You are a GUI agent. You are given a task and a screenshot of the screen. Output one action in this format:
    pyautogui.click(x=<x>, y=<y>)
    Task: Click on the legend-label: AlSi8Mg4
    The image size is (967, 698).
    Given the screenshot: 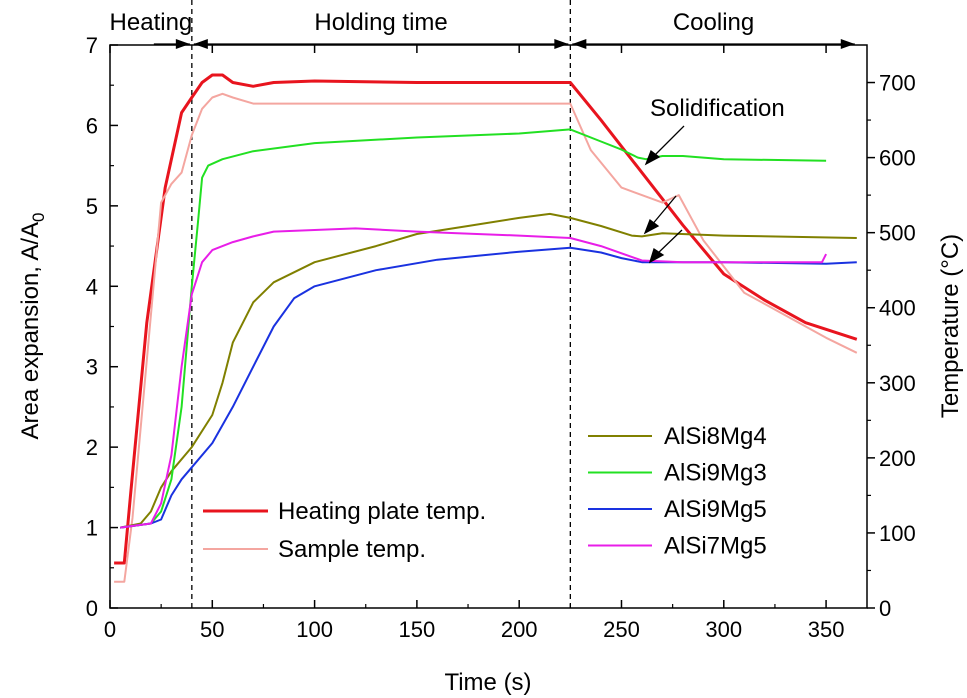 What is the action you would take?
    pyautogui.click(x=715, y=436)
    